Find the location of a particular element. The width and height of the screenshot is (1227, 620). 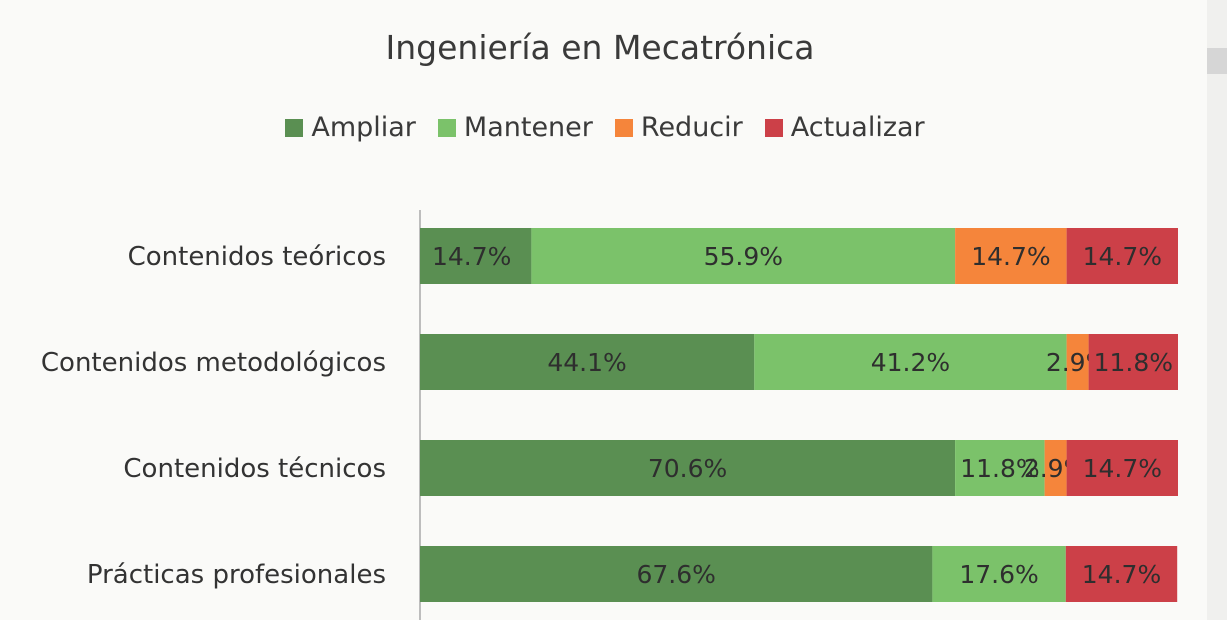

category-label-1: Contenidos metodológicos is located at coordinates (213, 363).